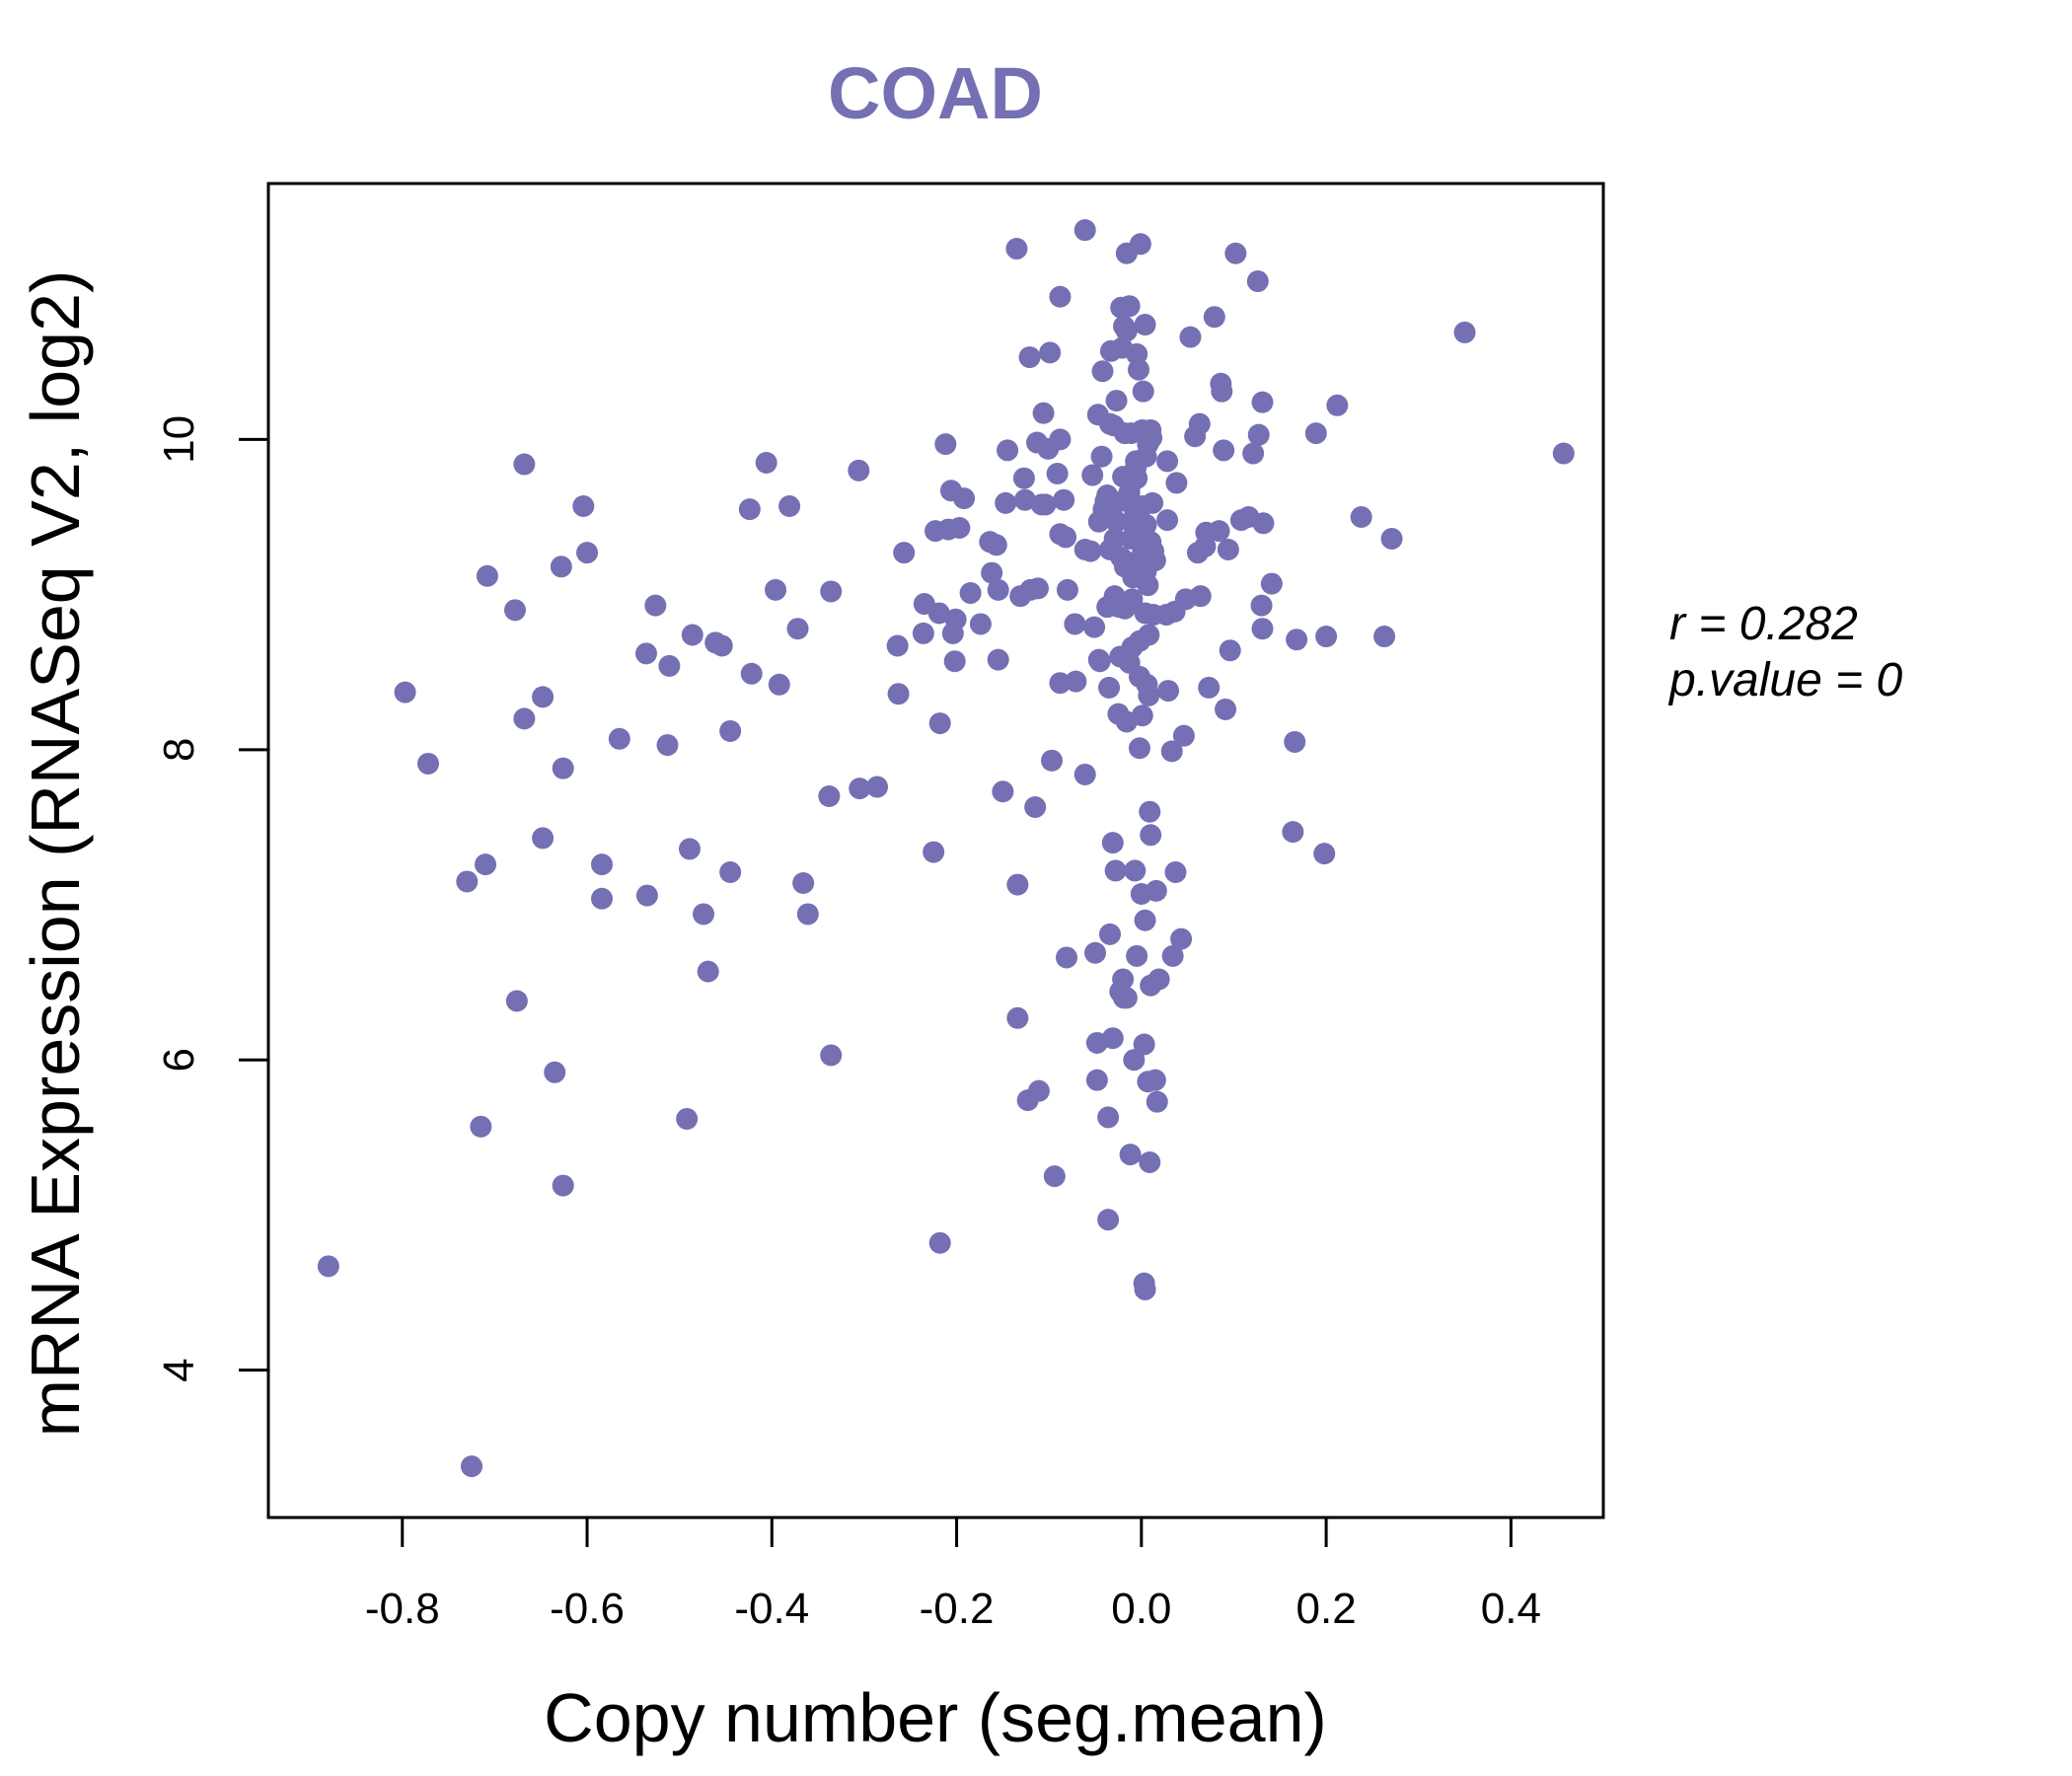 This screenshot has width=2072, height=1776. Describe the element at coordinates (1511, 1609) in the screenshot. I see `x-tick-label: 0.4` at that location.